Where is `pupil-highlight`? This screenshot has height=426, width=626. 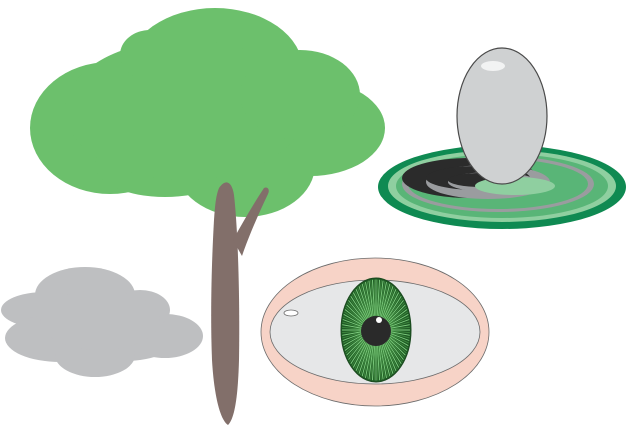
pupil-highlight is located at coordinates (379, 320).